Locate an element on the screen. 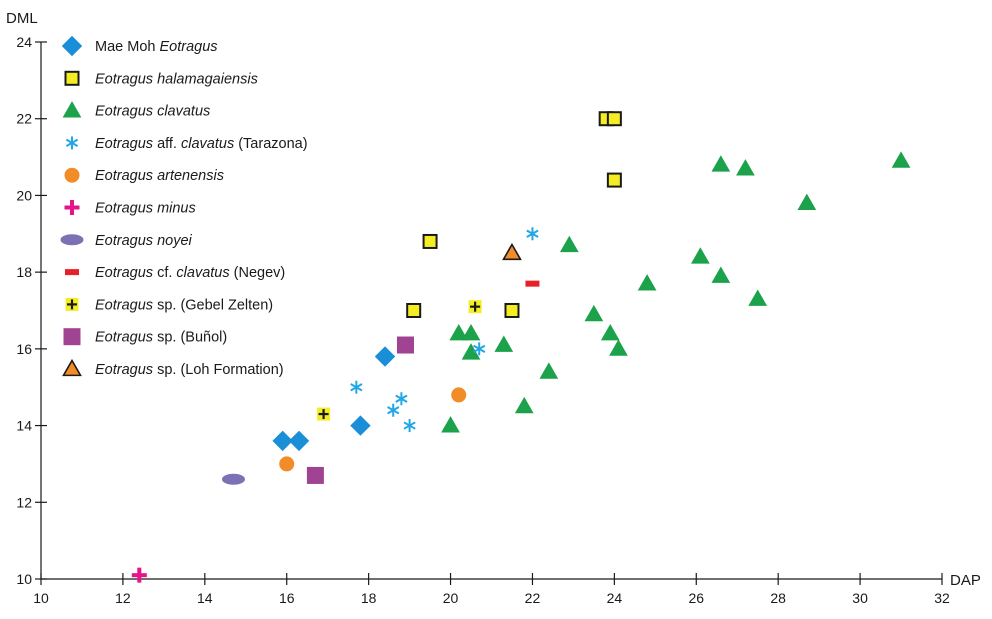 The image size is (992, 619). legend-label-segment: Eotragus halamagaiensis is located at coordinates (176, 79).